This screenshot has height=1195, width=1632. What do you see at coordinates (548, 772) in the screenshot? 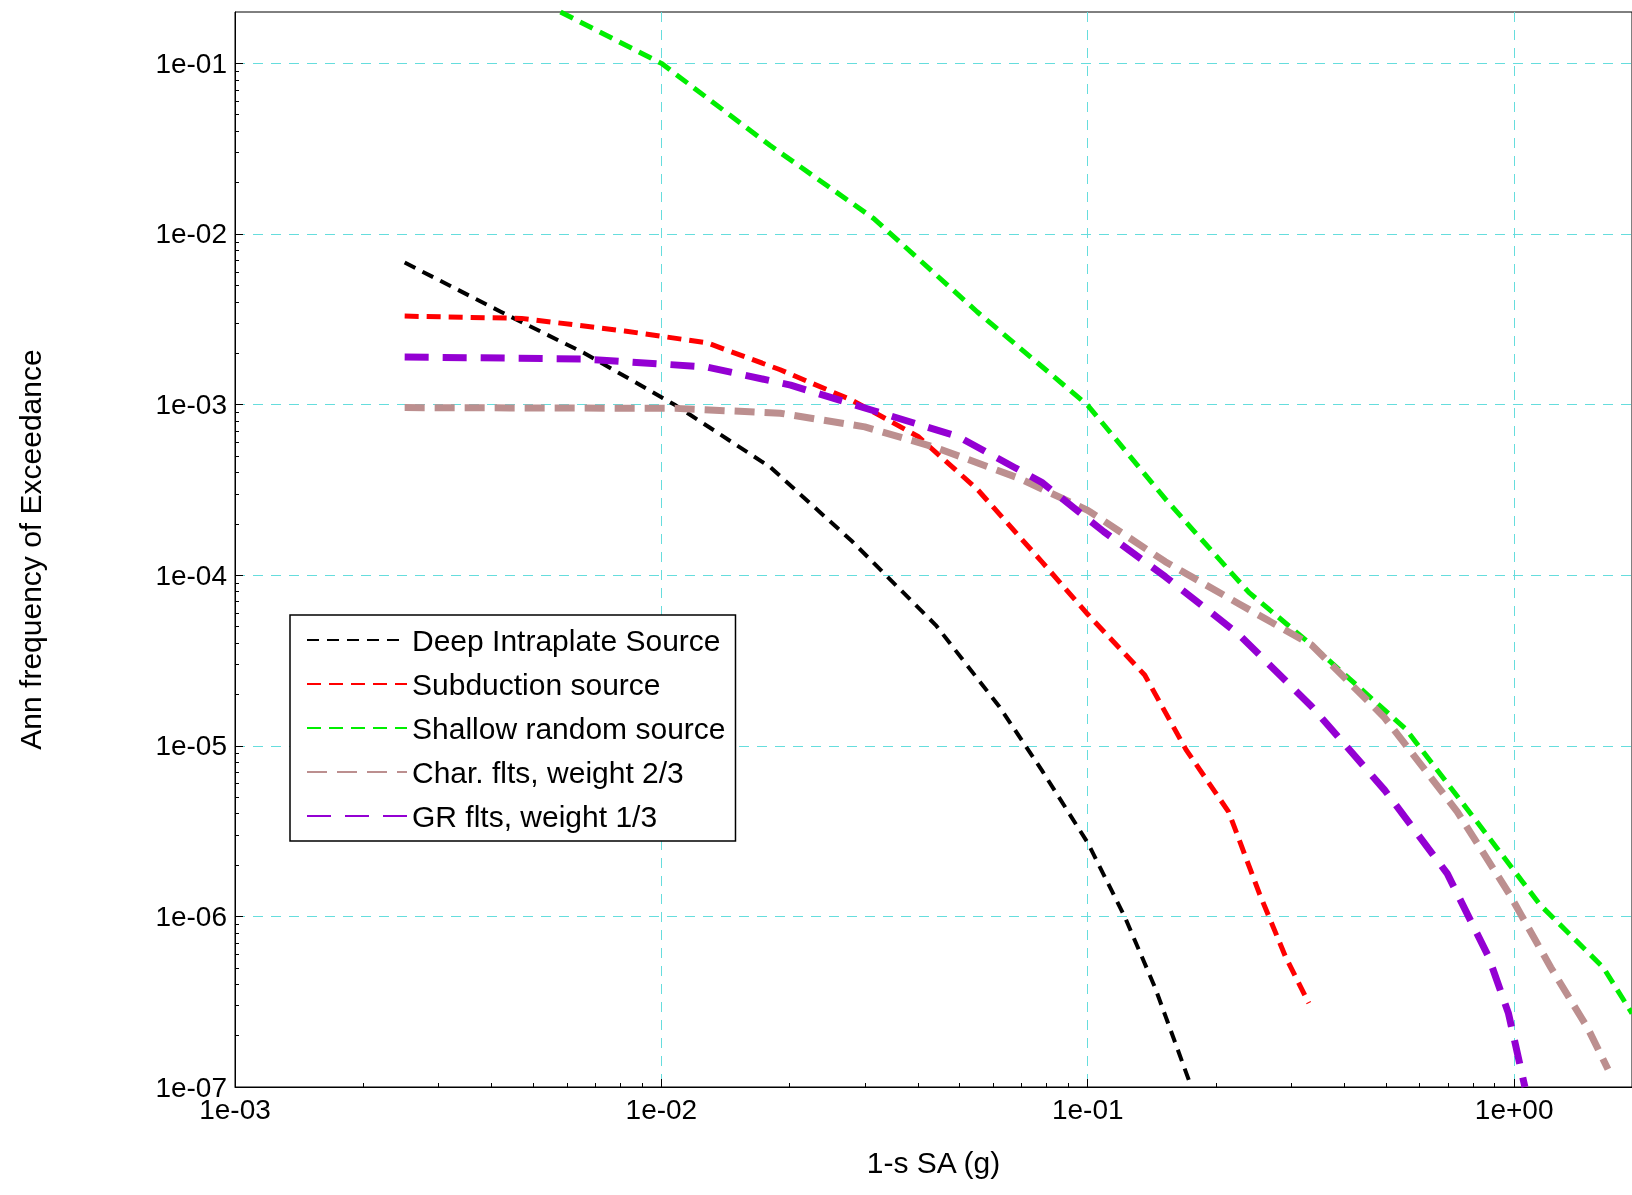
I see `legend-label: Char. flts, weight 2/3` at bounding box center [548, 772].